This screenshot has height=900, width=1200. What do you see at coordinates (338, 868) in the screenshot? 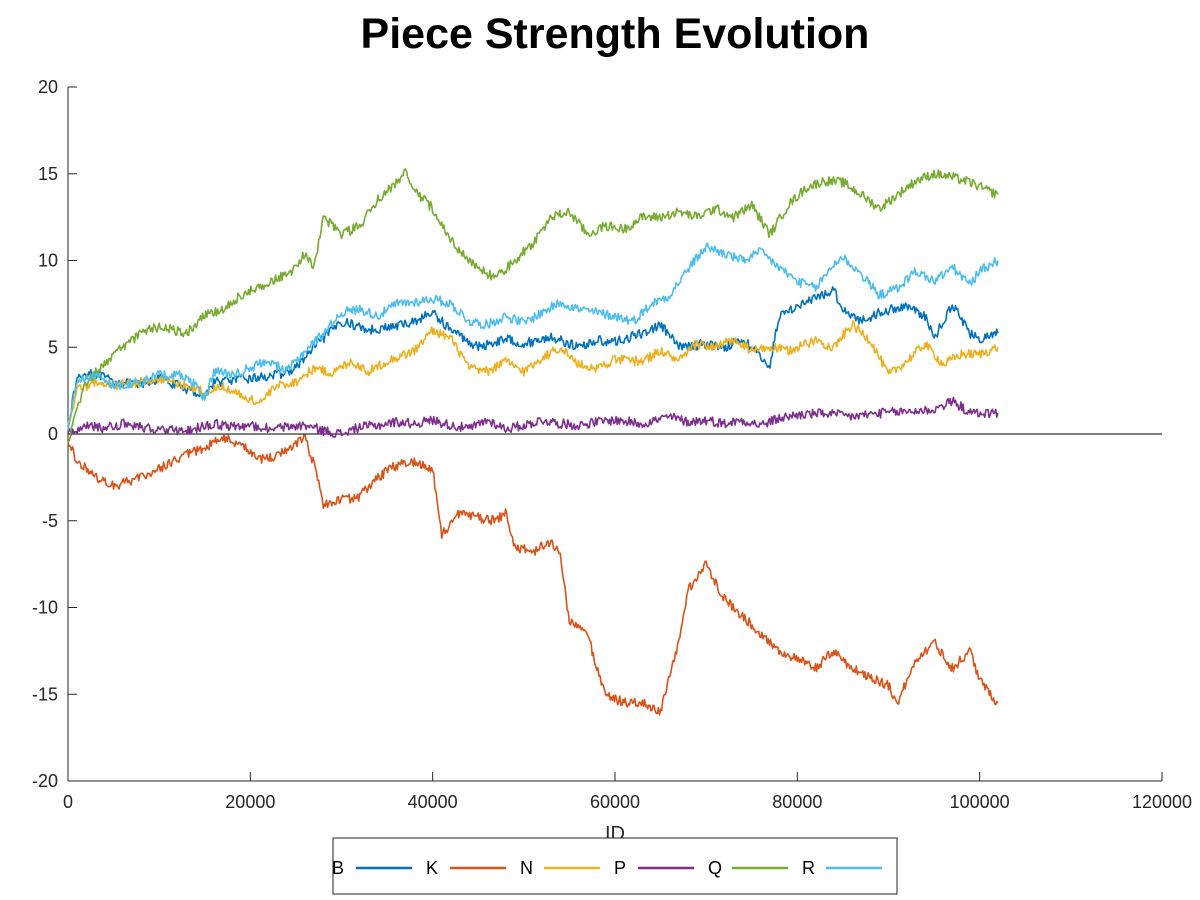
I see `legend-label-B: B` at bounding box center [338, 868].